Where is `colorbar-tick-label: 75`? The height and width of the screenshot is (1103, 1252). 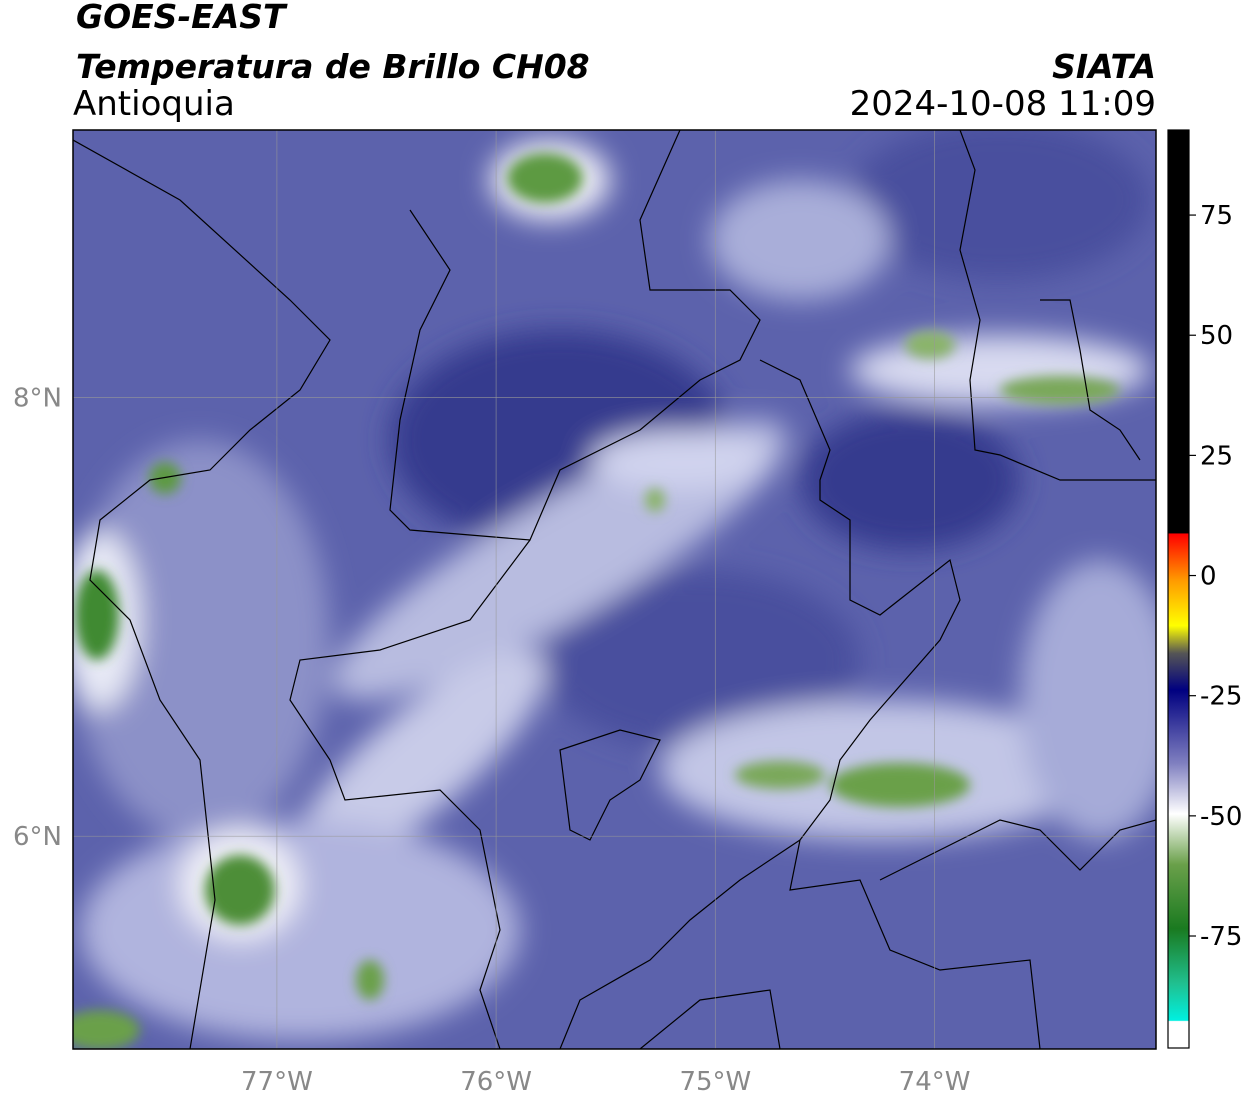 colorbar-tick-label: 75 is located at coordinates (1216, 216).